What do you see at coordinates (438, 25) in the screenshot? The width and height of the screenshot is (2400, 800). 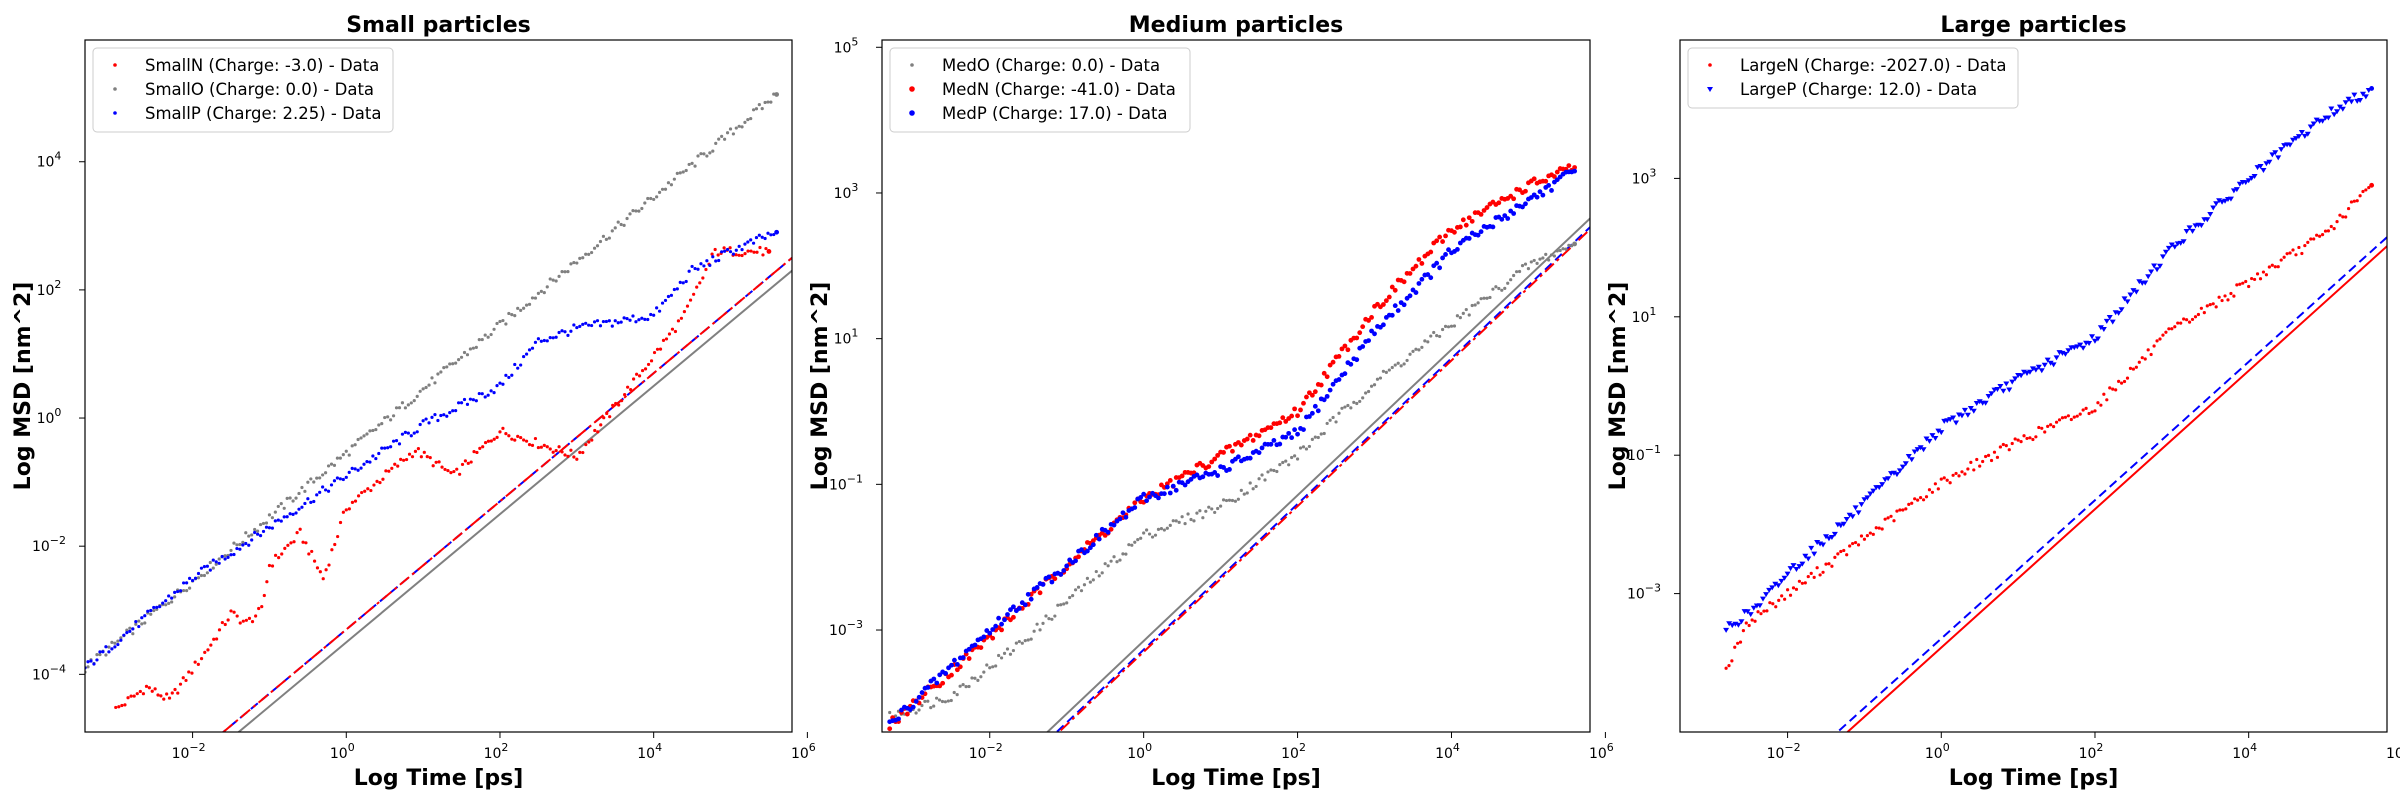 I see `panel-title: Small particles` at bounding box center [438, 25].